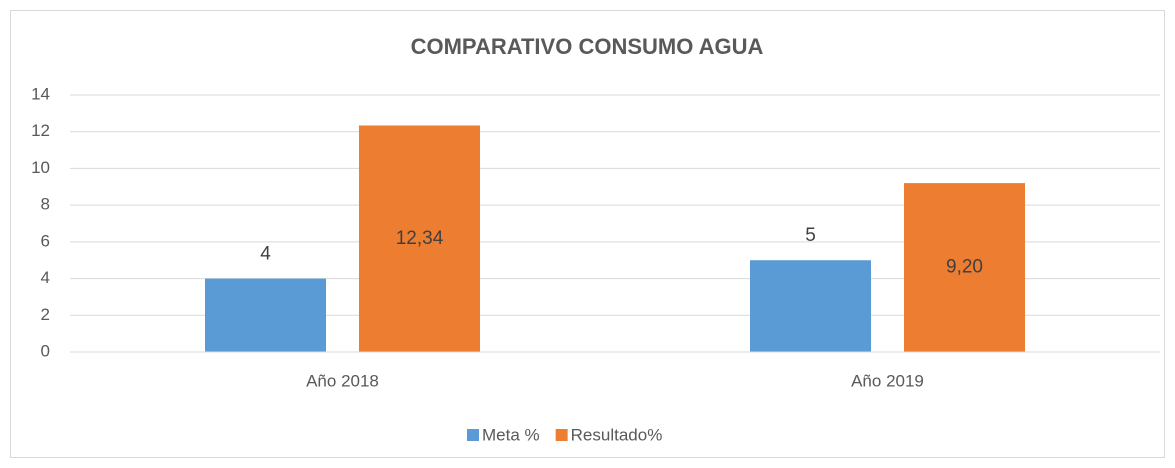 The height and width of the screenshot is (468, 1175). What do you see at coordinates (887, 380) in the screenshot?
I see `x-tick-label: Año 2019` at bounding box center [887, 380].